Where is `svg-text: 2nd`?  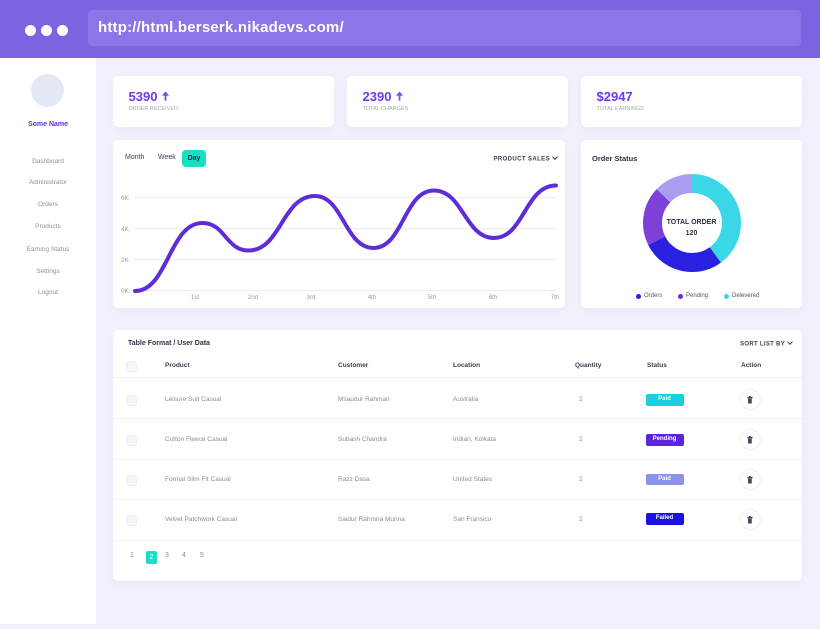 svg-text: 2nd is located at coordinates (253, 298).